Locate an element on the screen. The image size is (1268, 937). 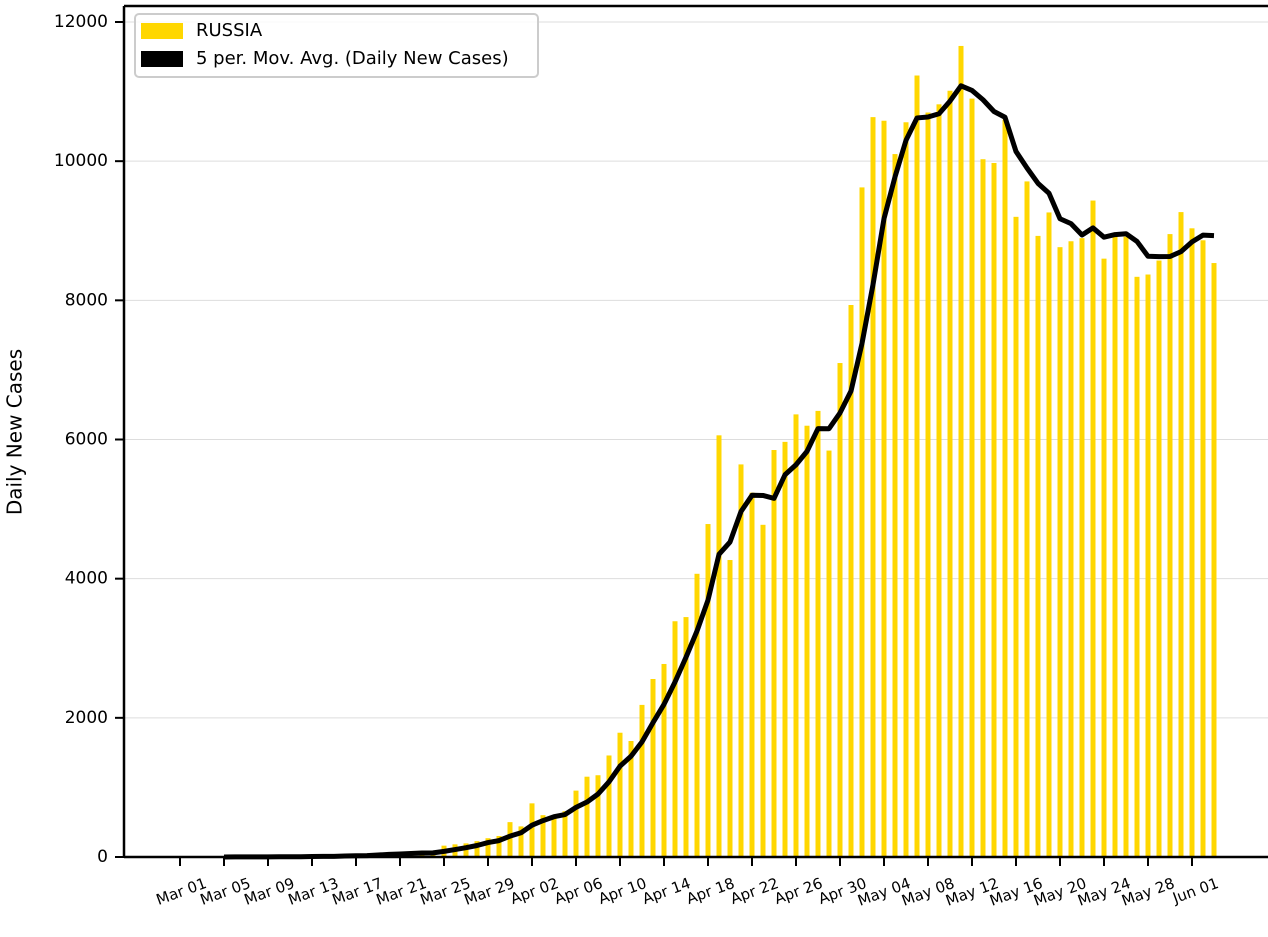
y-tick-label: 6000 is located at coordinates (86, 440).